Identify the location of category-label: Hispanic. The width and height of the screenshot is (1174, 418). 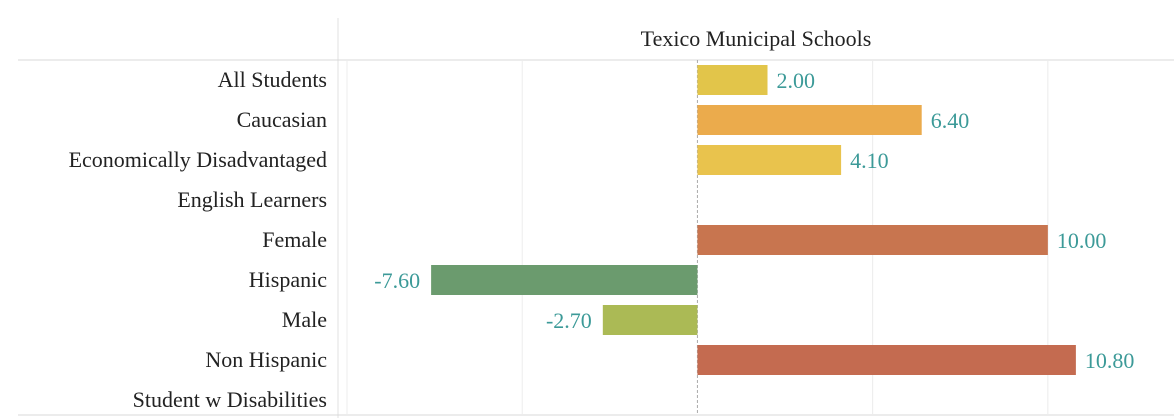
(288, 279).